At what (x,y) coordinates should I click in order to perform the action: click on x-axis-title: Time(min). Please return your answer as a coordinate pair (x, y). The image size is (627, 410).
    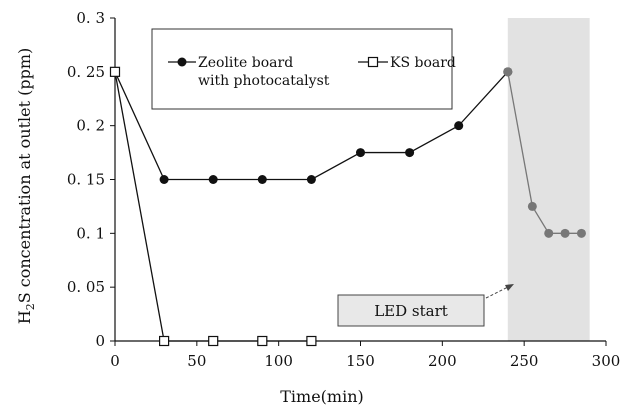
    Looking at the image, I should click on (322, 396).